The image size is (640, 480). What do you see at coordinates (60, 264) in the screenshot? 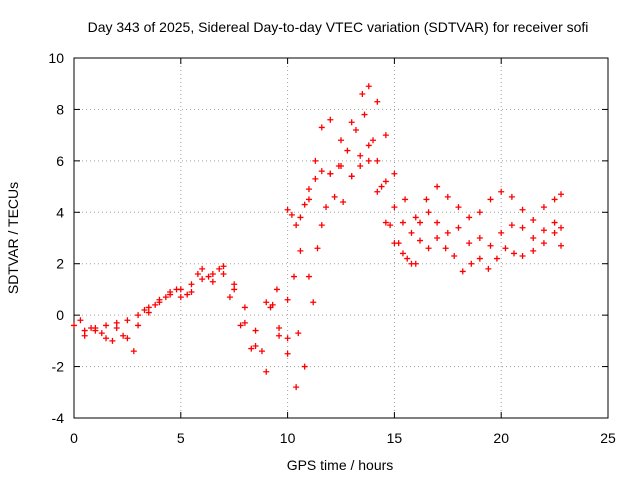
I see `y-tick-label: 2` at bounding box center [60, 264].